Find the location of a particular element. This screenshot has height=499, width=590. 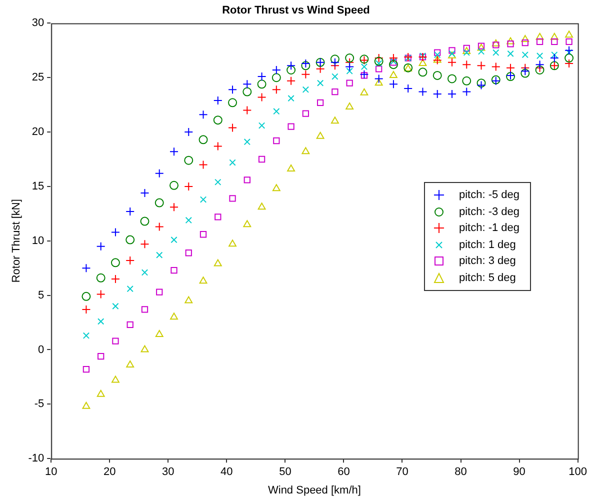

y-tick-label: 5 is located at coordinates (41, 295).